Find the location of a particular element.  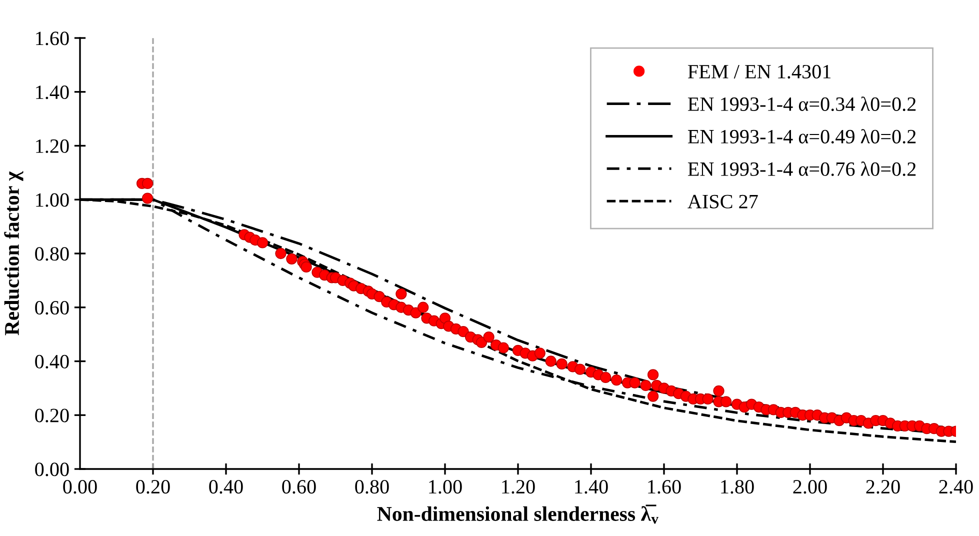

y-tick-label: 0.60 is located at coordinates (52, 307).